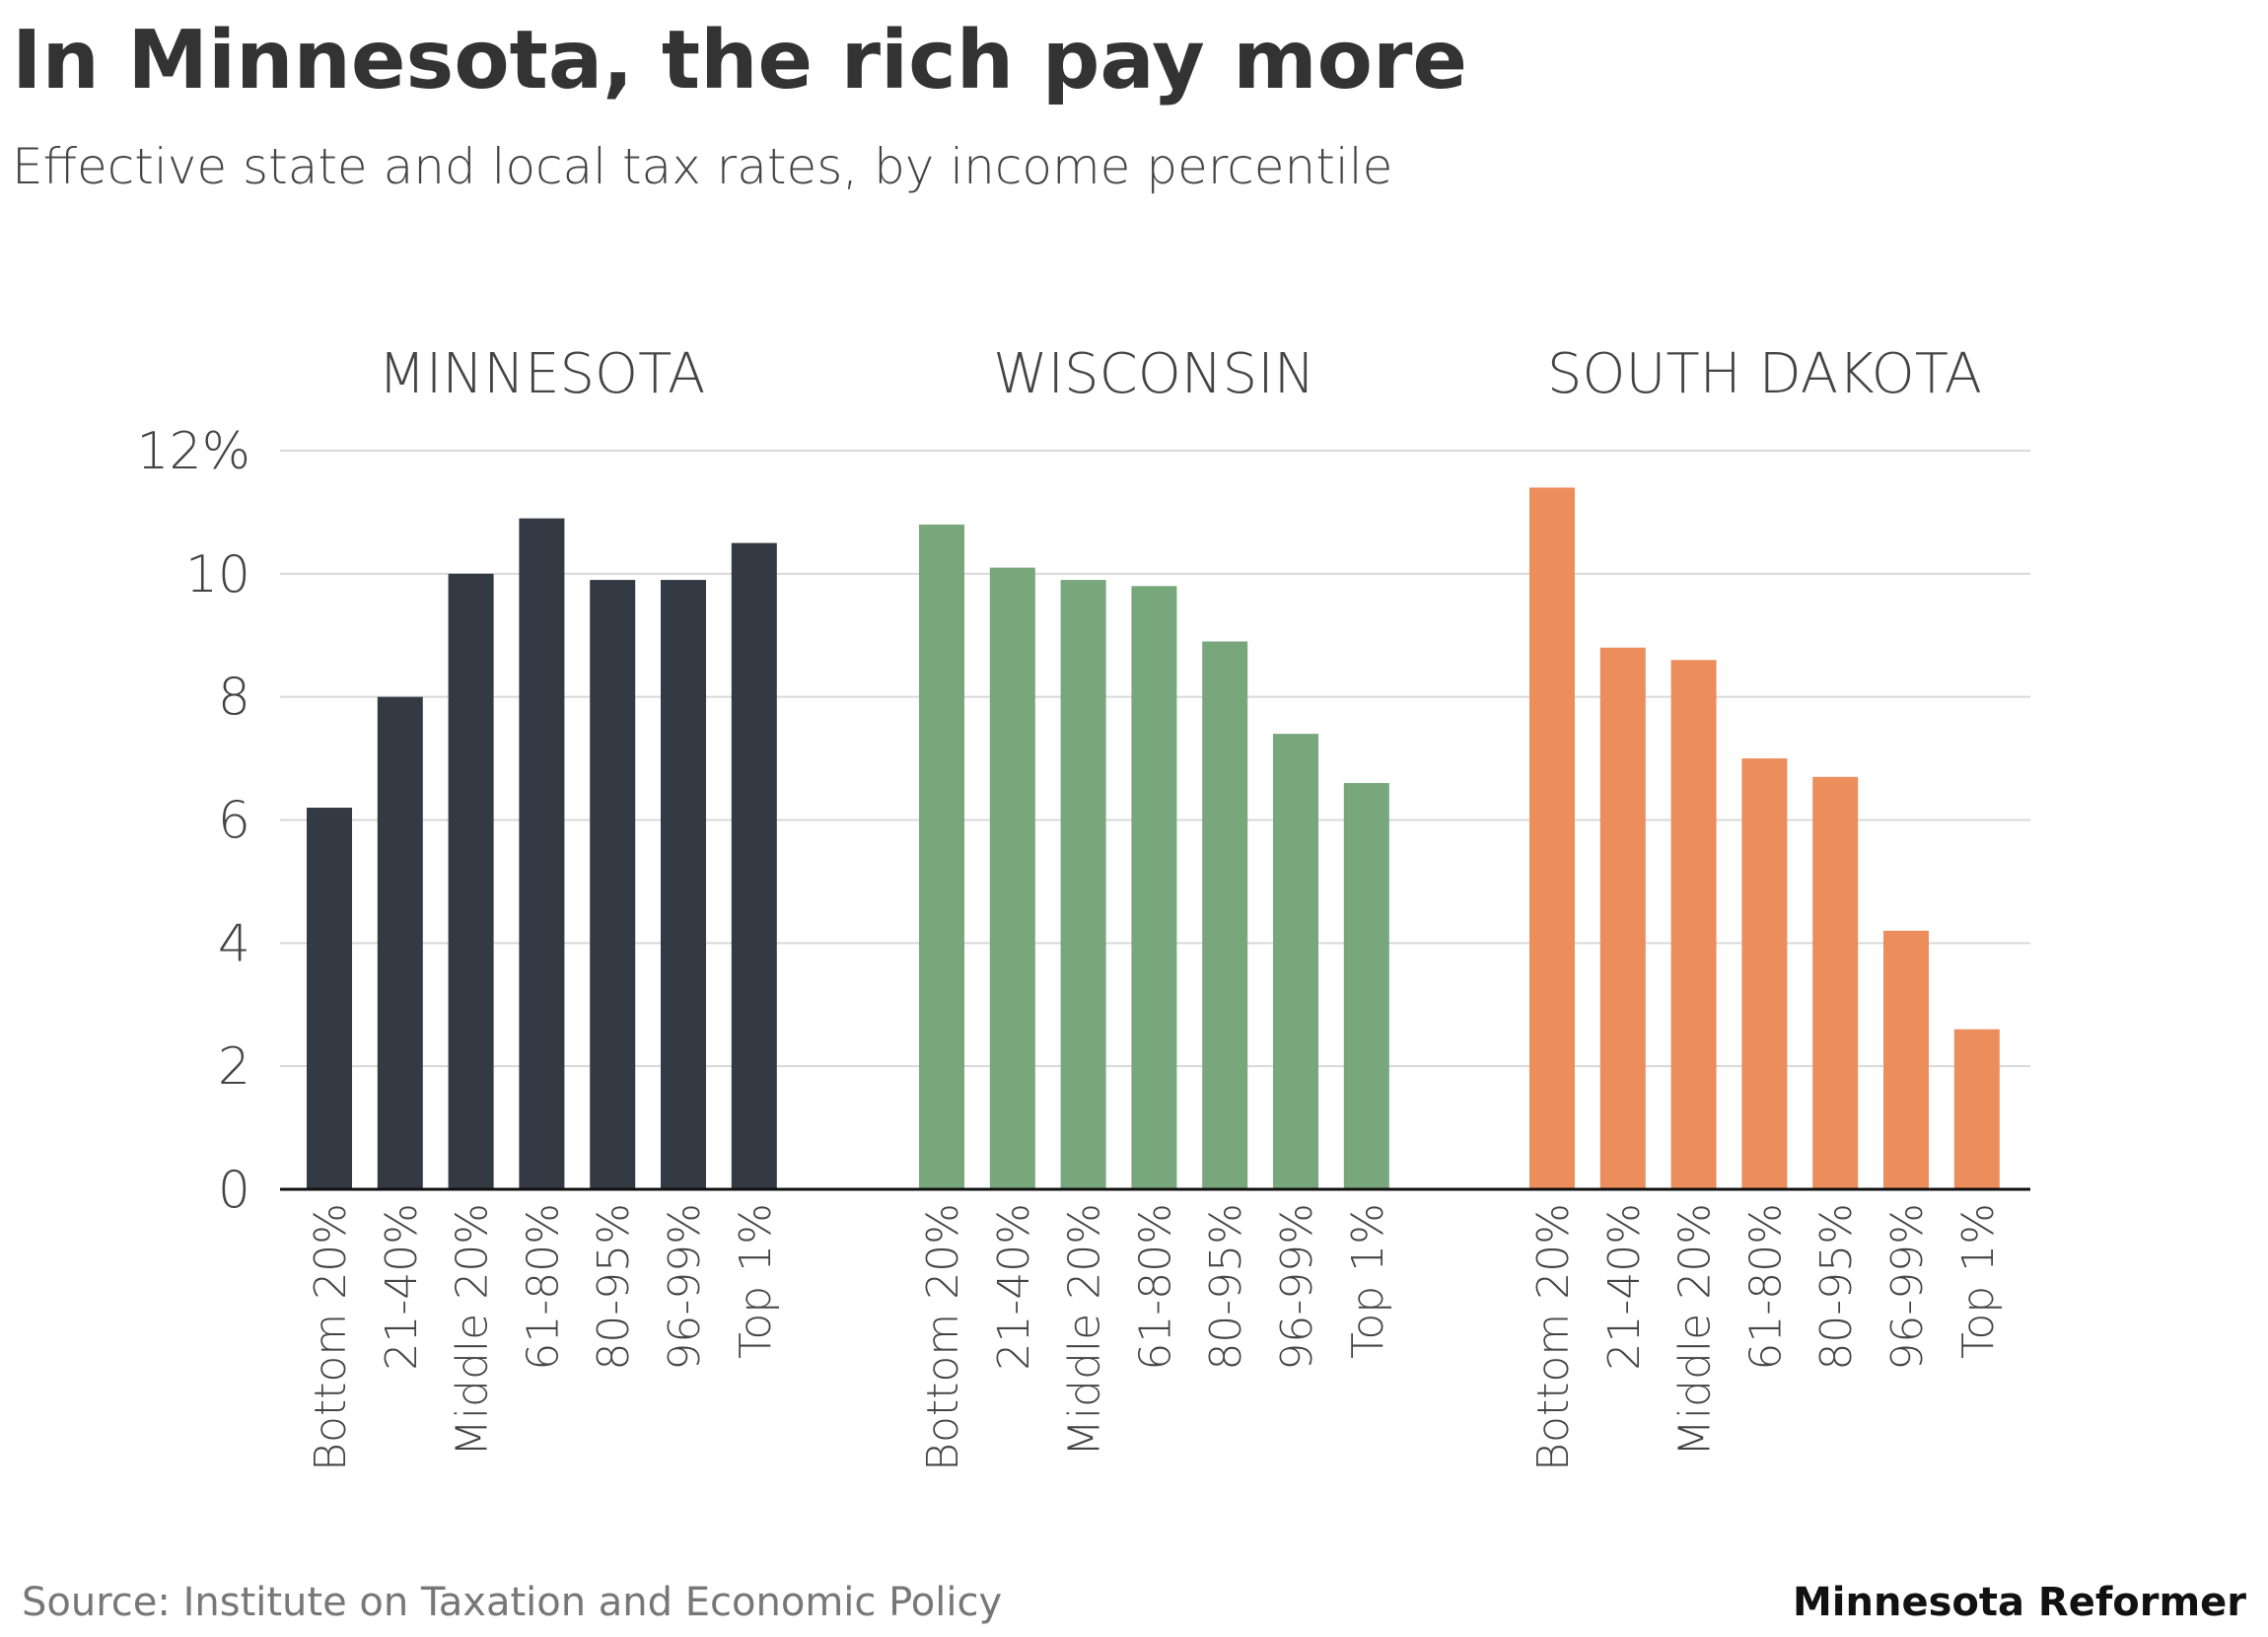 Image resolution: width=2268 pixels, height=1637 pixels. What do you see at coordinates (234, 1190) in the screenshot?
I see `y-tick-label: 0` at bounding box center [234, 1190].